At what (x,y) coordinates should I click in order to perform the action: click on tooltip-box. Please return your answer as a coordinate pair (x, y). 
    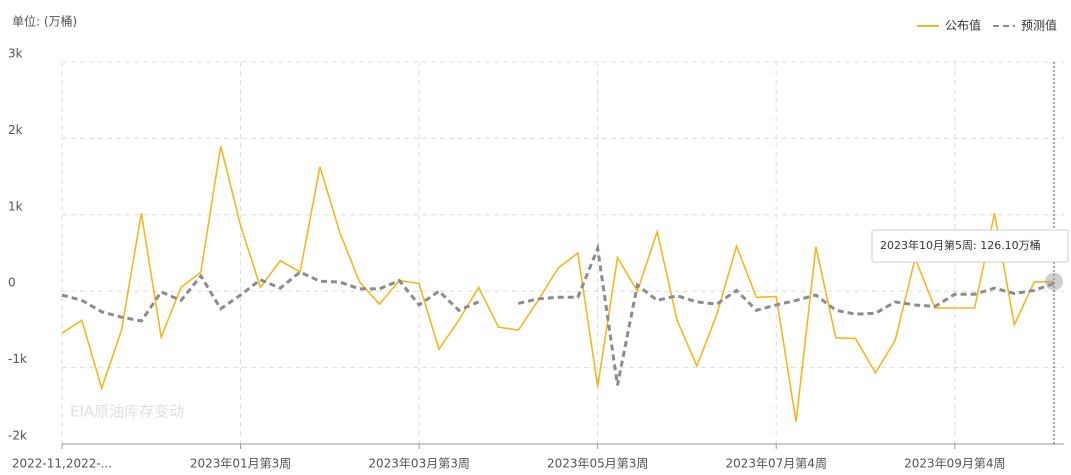
    Looking at the image, I should click on (970, 246).